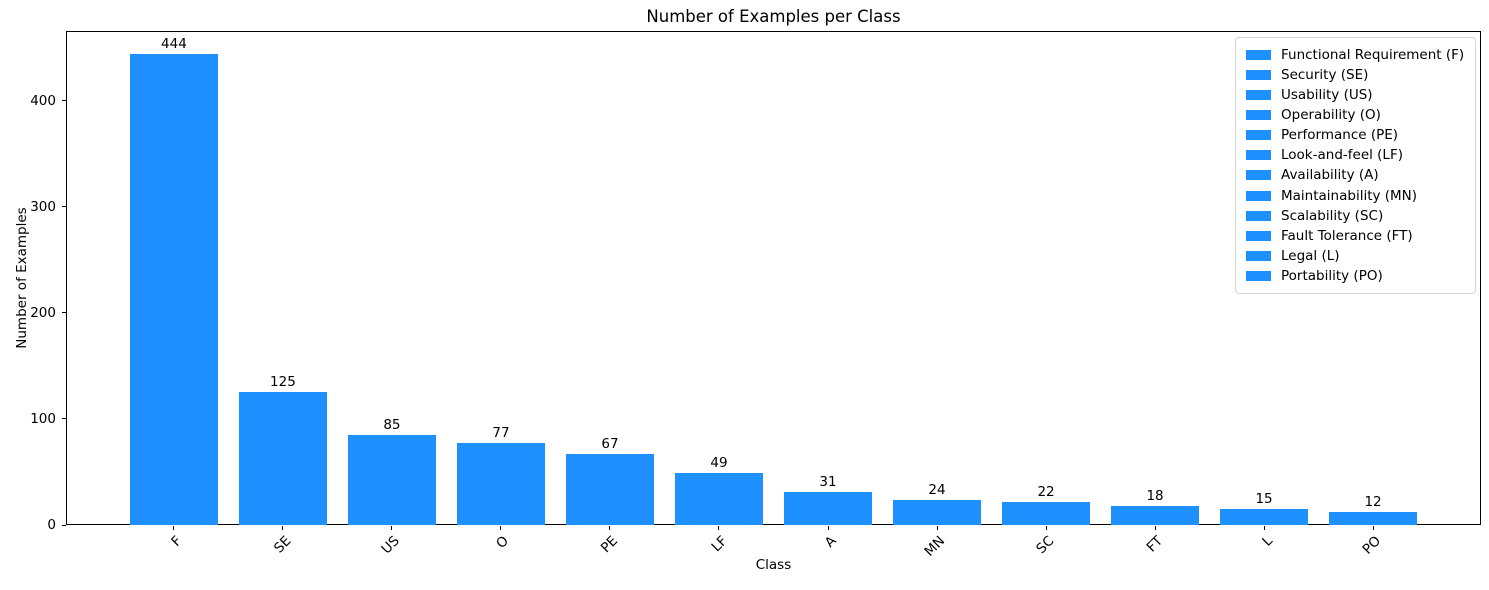 The image size is (1489, 590). Describe the element at coordinates (391, 545) in the screenshot. I see `x-tick-label-text: US` at that location.